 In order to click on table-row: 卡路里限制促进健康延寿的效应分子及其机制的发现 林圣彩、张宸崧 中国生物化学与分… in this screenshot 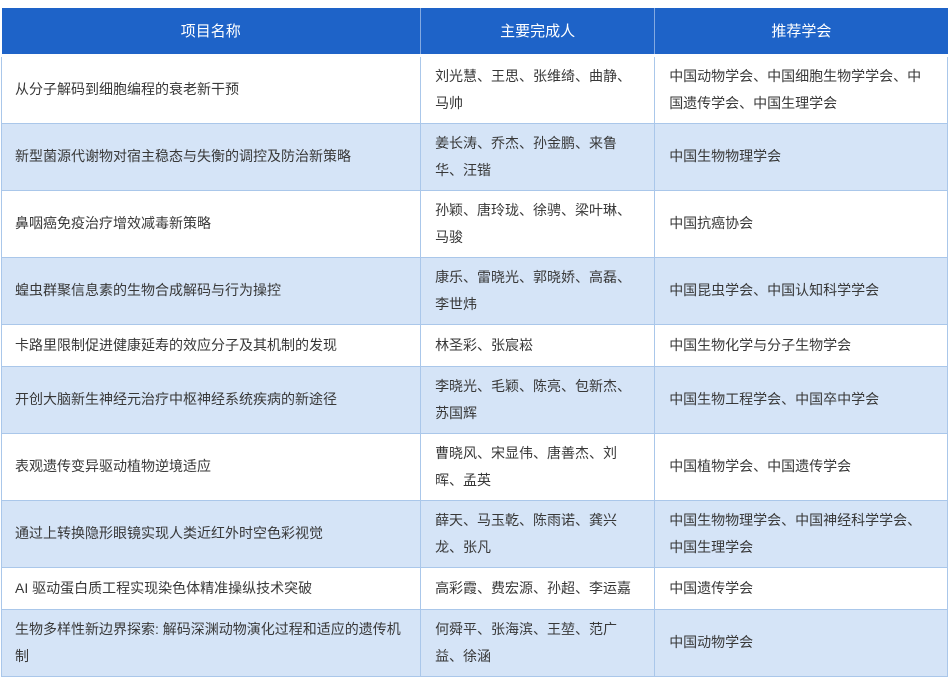, I will do `click(474, 345)`.